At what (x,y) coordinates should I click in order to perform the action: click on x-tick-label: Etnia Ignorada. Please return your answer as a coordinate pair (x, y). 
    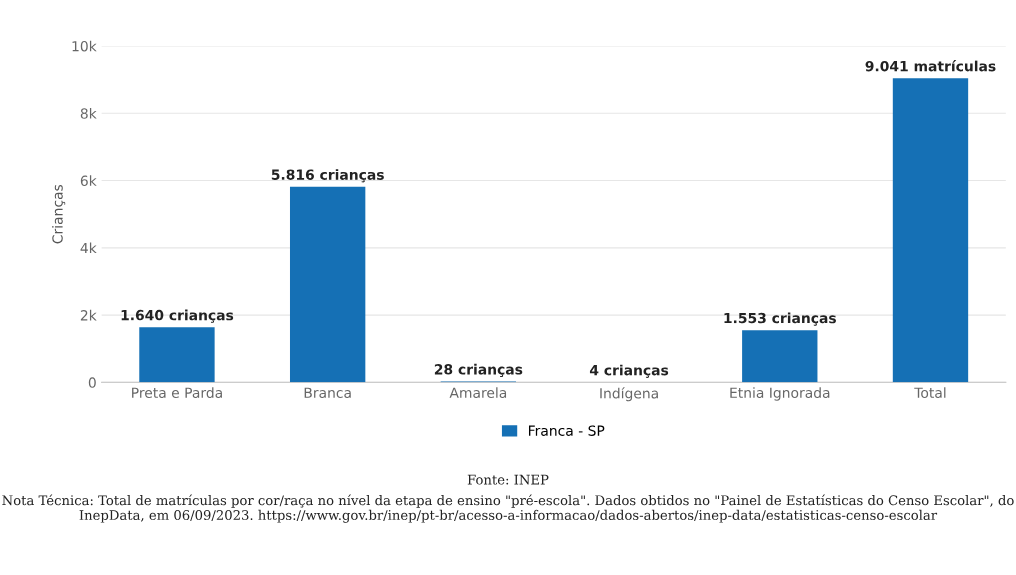
    Looking at the image, I should click on (780, 394).